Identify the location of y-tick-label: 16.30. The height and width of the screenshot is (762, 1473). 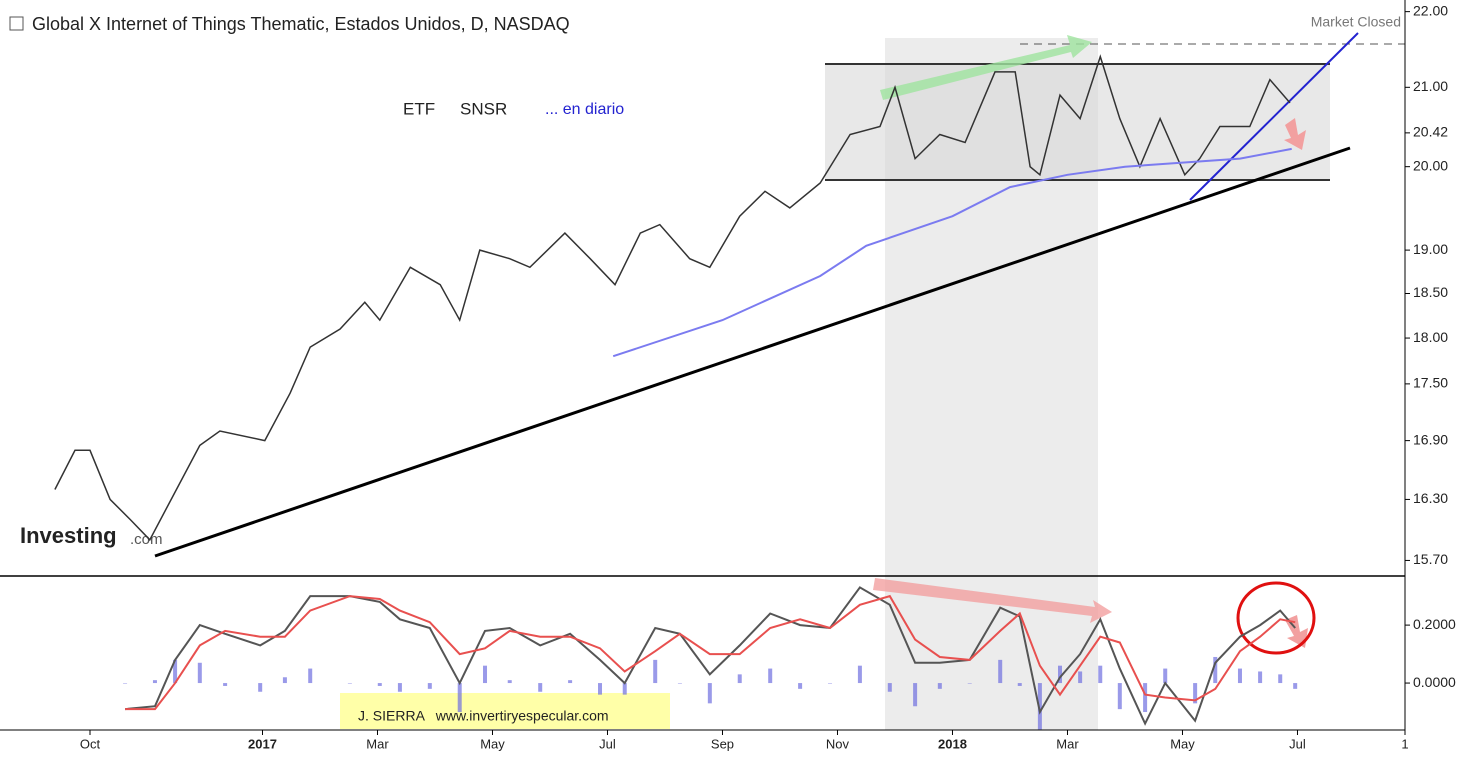
(1430, 498).